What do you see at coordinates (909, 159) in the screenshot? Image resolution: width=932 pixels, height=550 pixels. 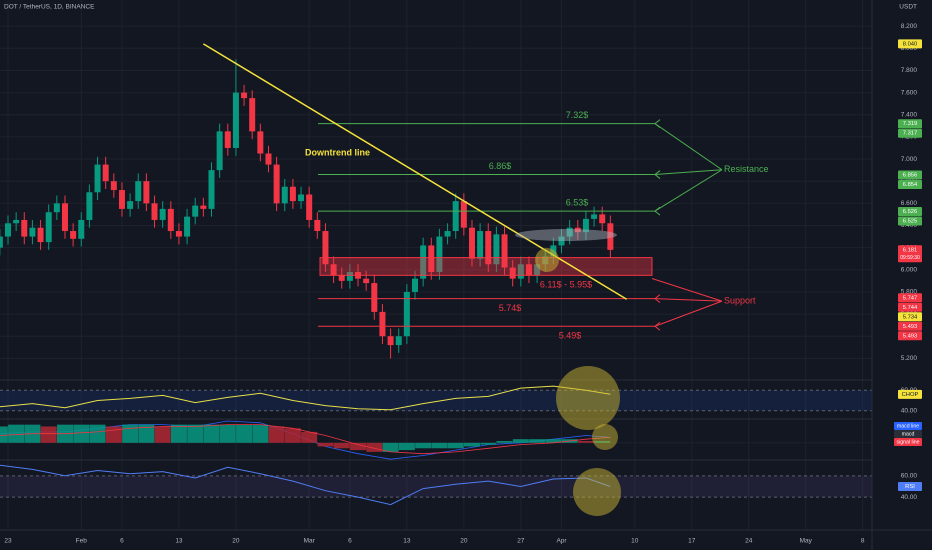 I see `y-tick-label: 7.000` at bounding box center [909, 159].